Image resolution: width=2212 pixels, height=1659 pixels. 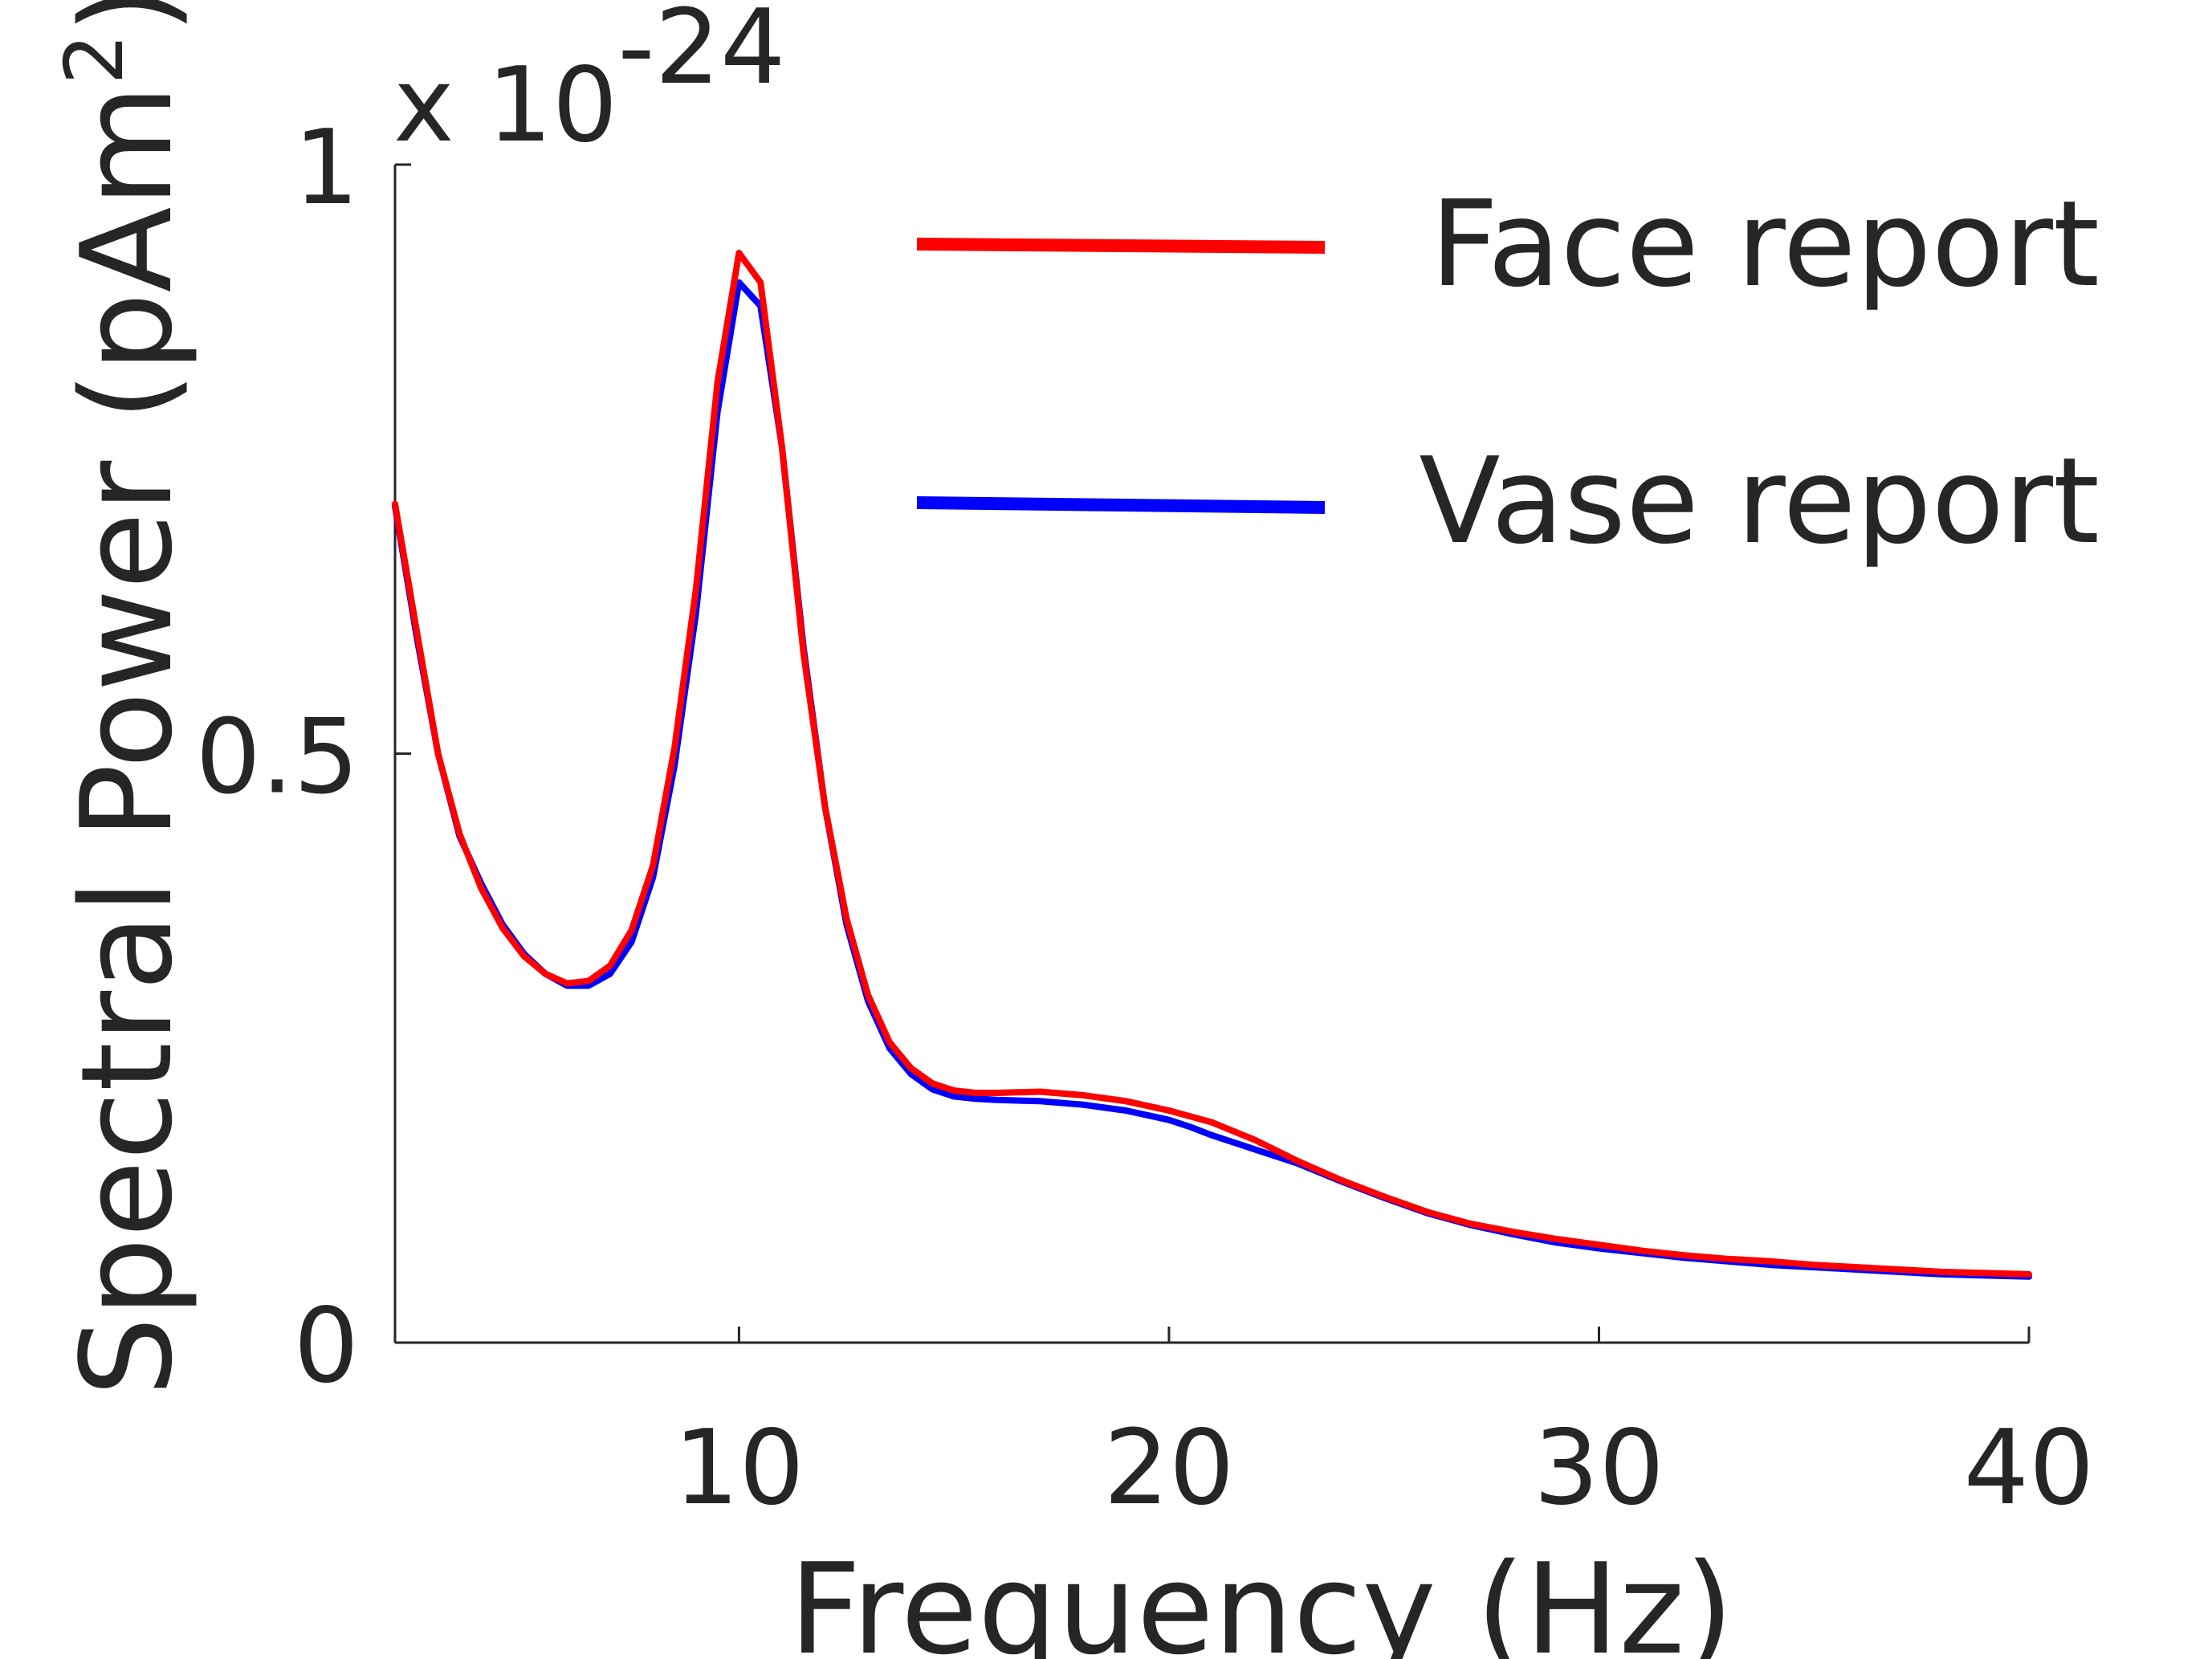 What do you see at coordinates (1384, 1427) in the screenshot?
I see `x-ticks: 10 20 30 40` at bounding box center [1384, 1427].